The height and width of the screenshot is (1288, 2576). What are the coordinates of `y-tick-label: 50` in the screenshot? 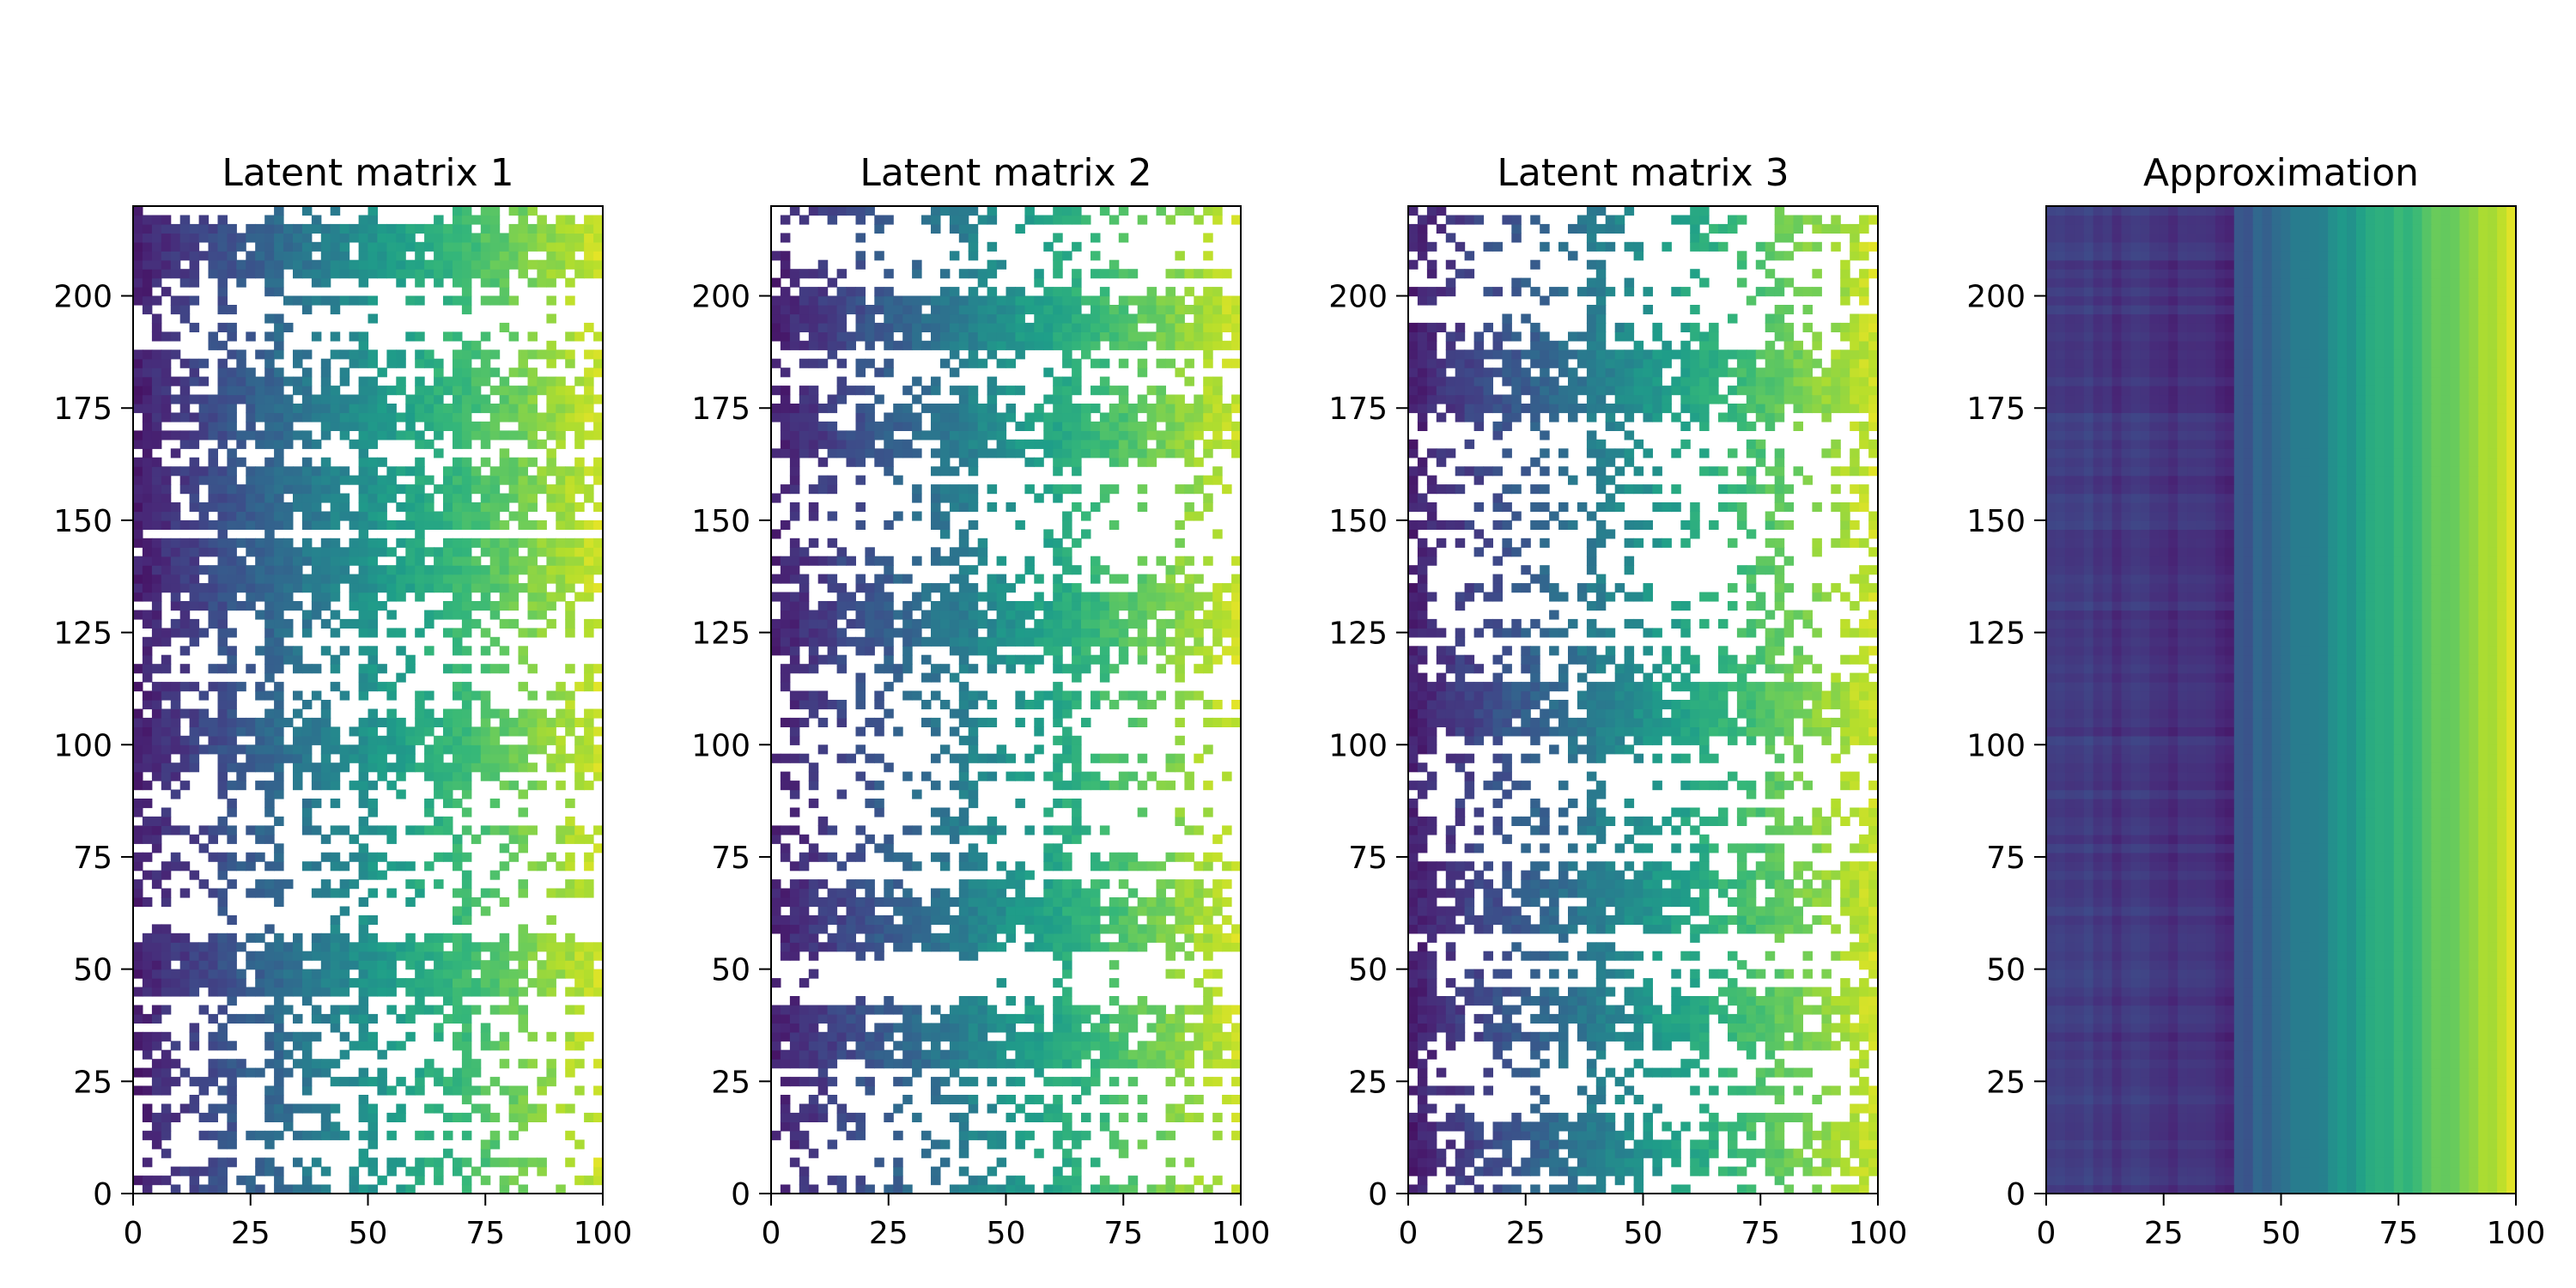 It's located at (93, 970).